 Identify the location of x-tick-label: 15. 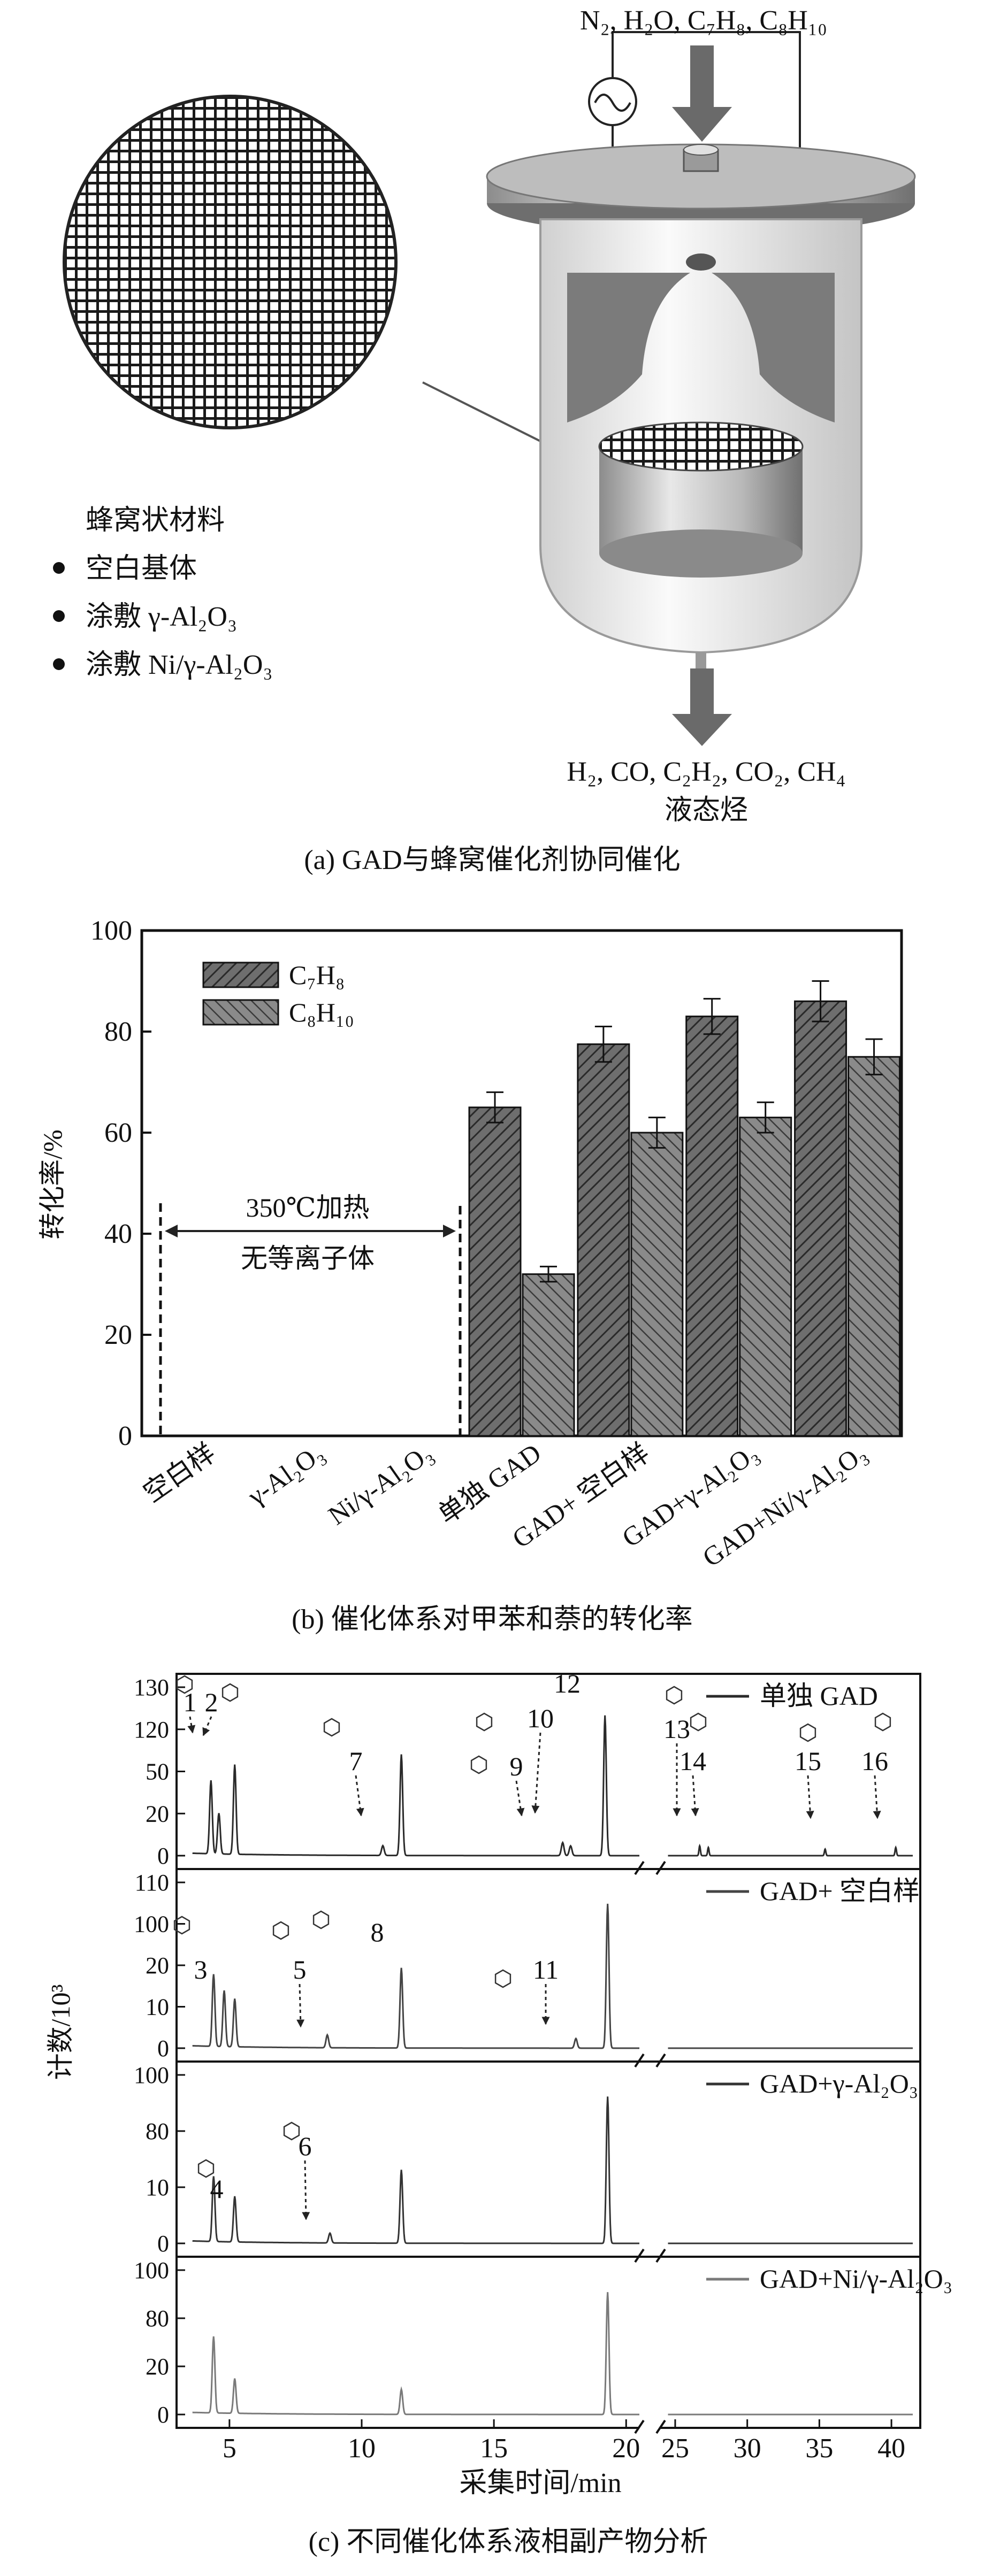
(494, 2448).